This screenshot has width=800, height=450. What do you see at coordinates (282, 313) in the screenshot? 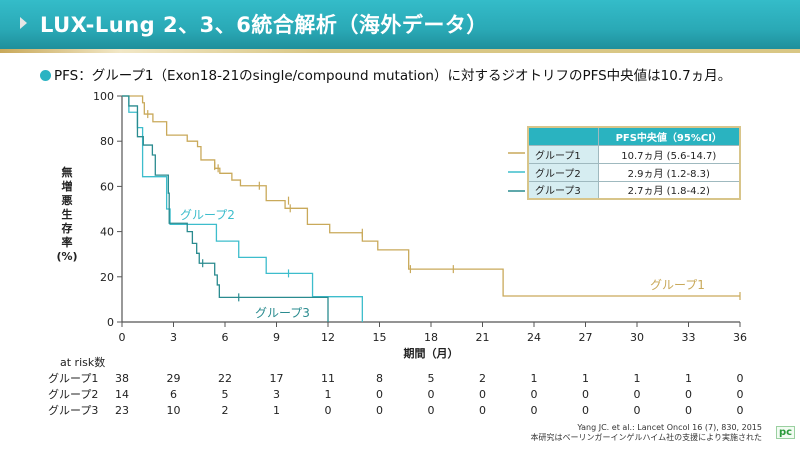
I see `series-label: グループ3` at bounding box center [282, 313].